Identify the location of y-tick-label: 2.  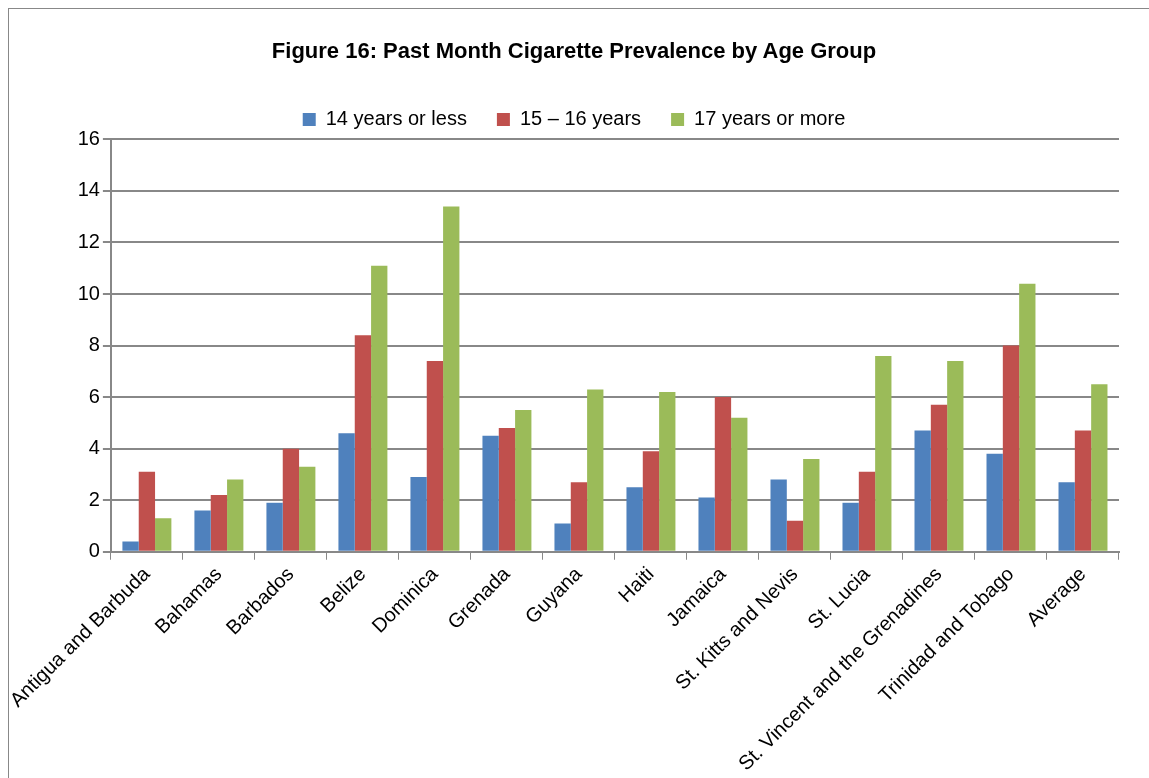
(94, 498).